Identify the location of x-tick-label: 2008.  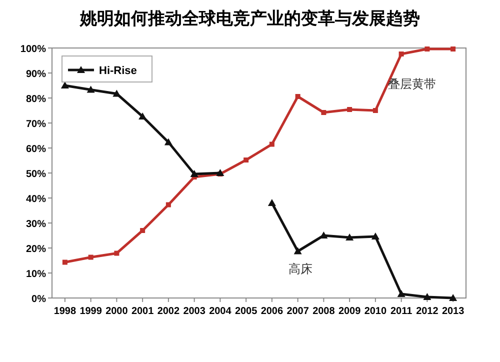
(324, 311).